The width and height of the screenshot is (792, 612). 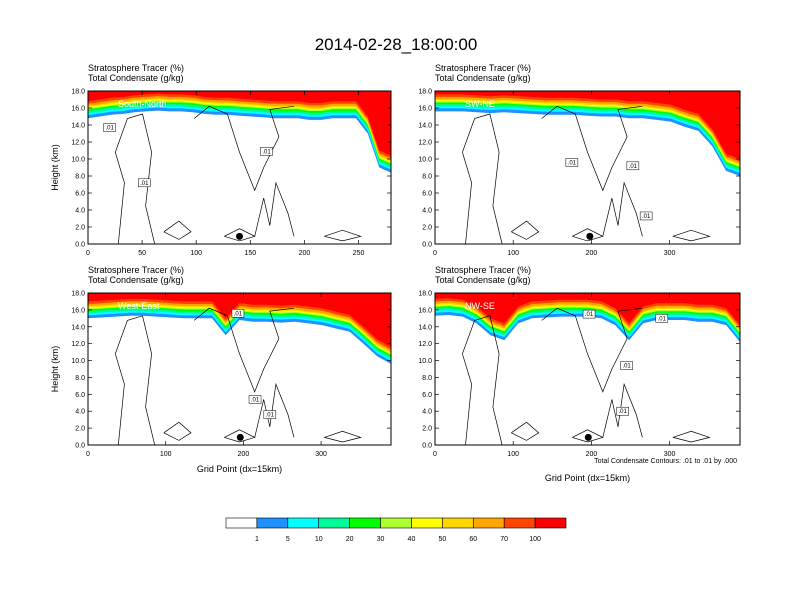 What do you see at coordinates (480, 306) in the screenshot?
I see `section-name: NW-SE` at bounding box center [480, 306].